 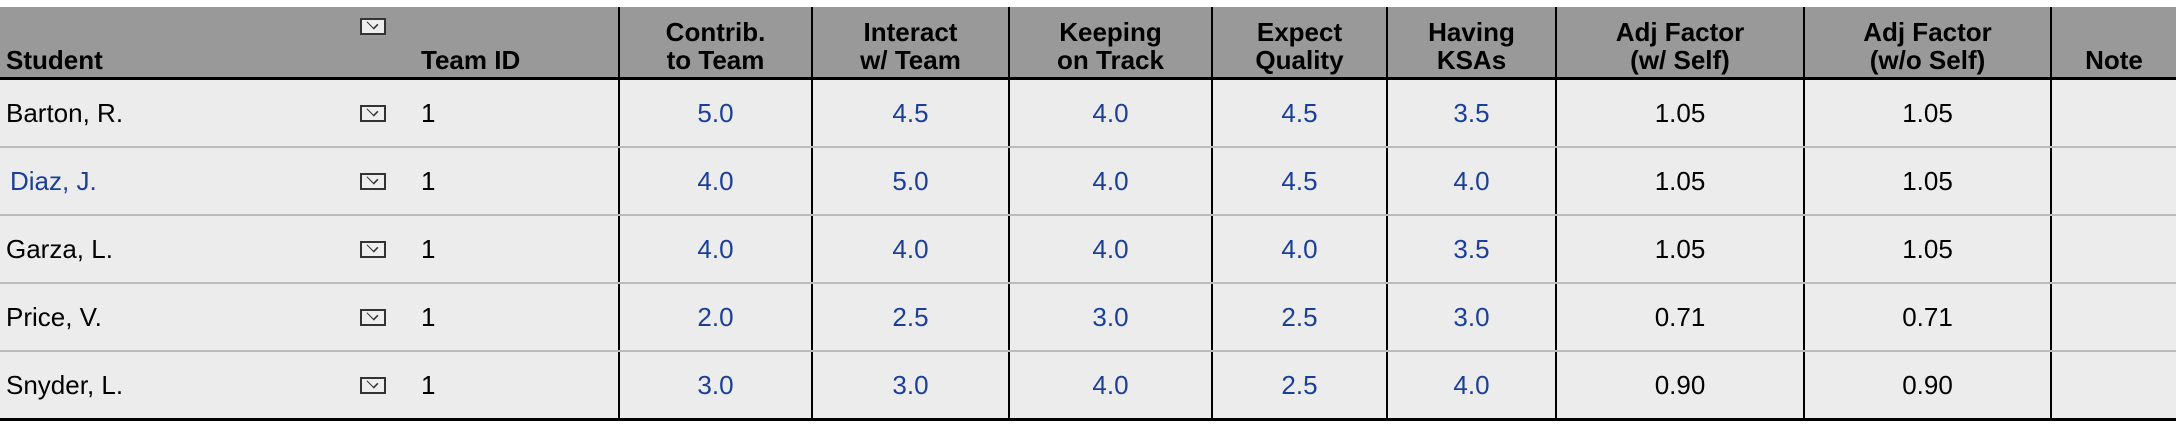 I want to click on header-line: Keeping, so click(x=1110, y=32).